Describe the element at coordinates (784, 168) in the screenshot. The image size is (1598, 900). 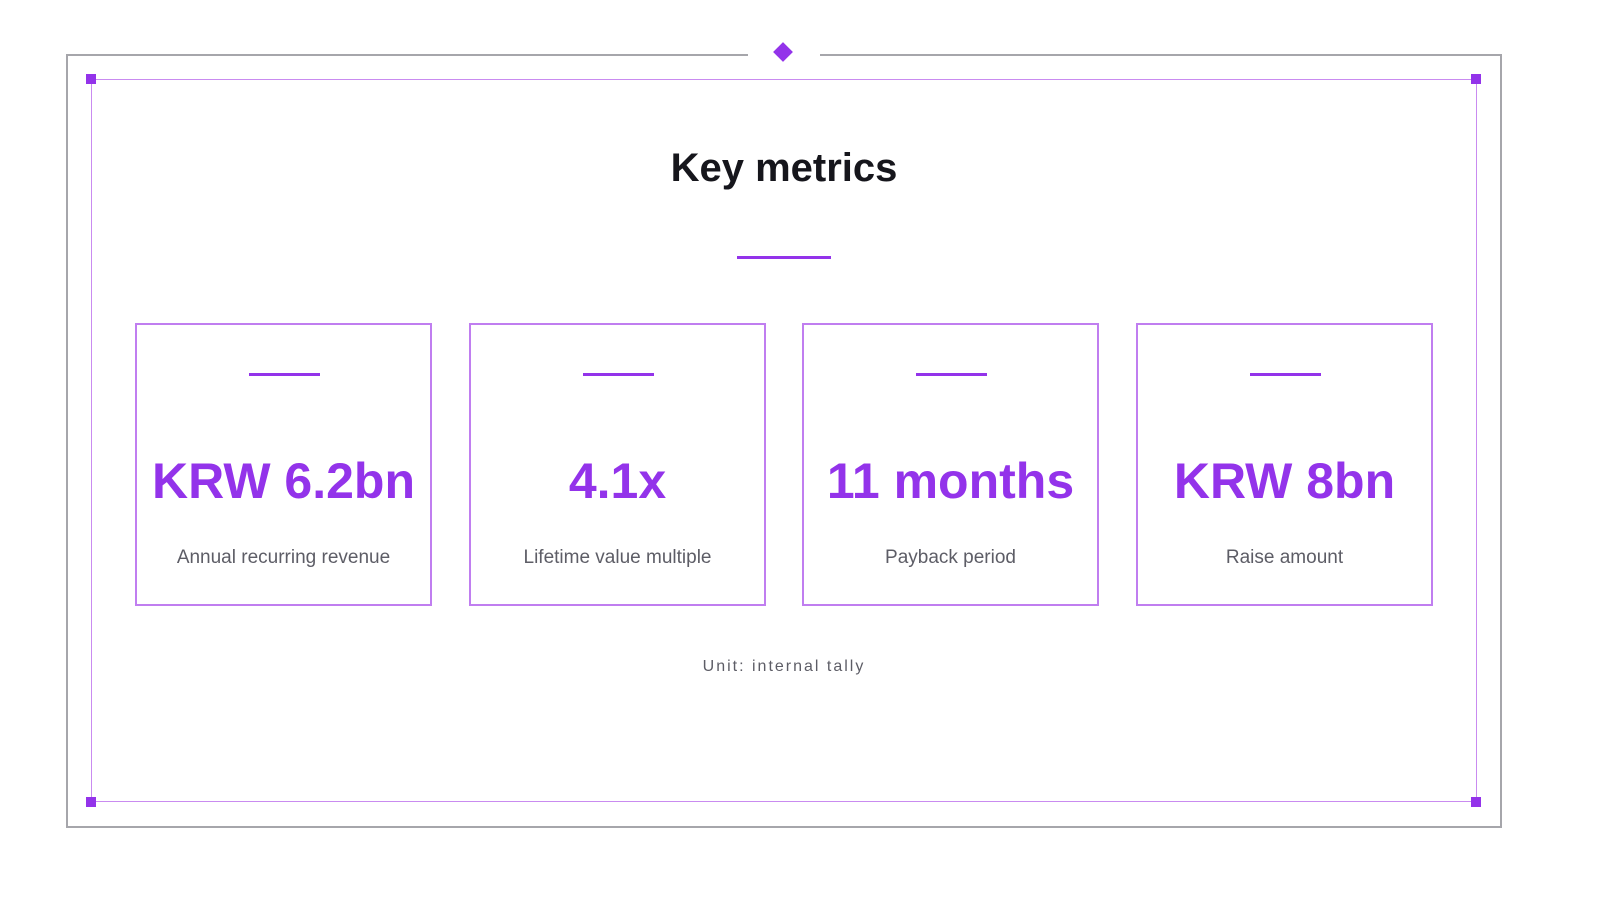
I see `slide-title: Key metrics` at that location.